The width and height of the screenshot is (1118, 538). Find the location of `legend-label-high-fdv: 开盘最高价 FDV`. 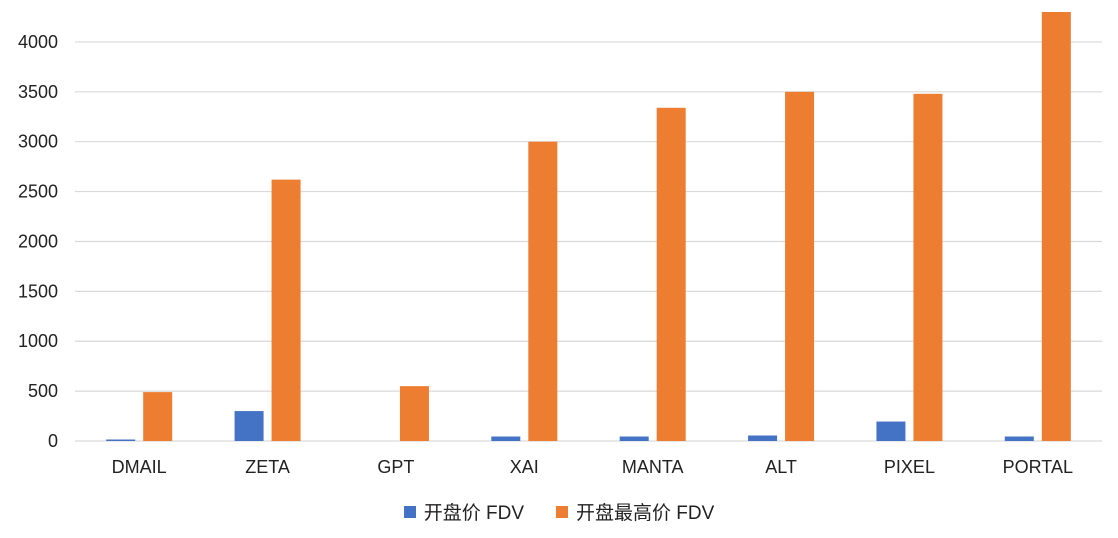

legend-label-high-fdv: 开盘最高价 FDV is located at coordinates (645, 513).